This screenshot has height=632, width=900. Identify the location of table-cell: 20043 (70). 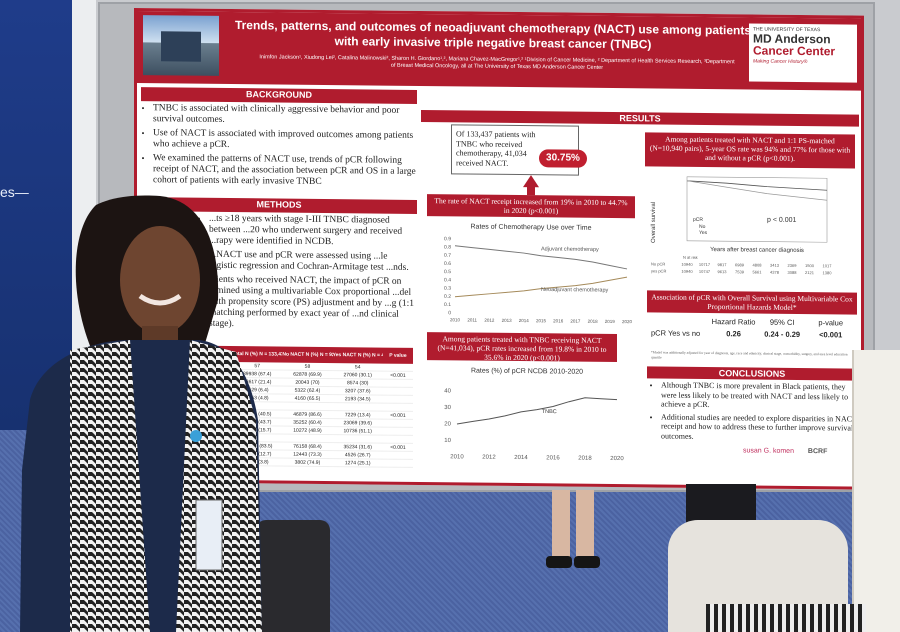
(307, 382).